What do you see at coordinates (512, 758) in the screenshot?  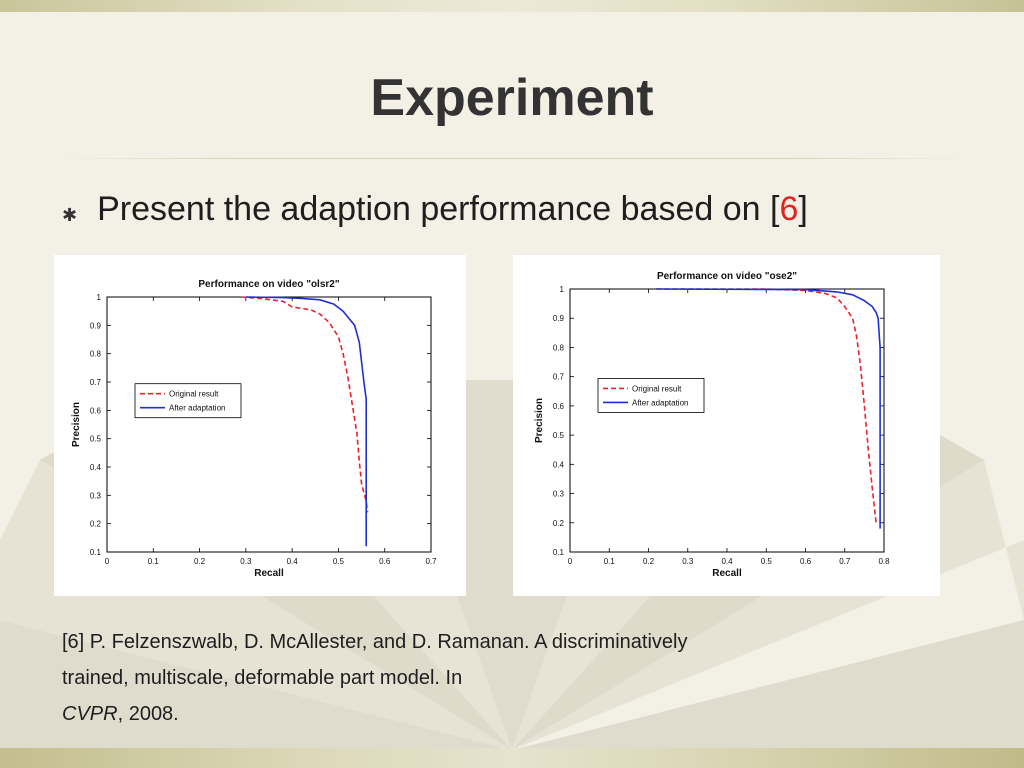 I see `bottom-decor-band` at bounding box center [512, 758].